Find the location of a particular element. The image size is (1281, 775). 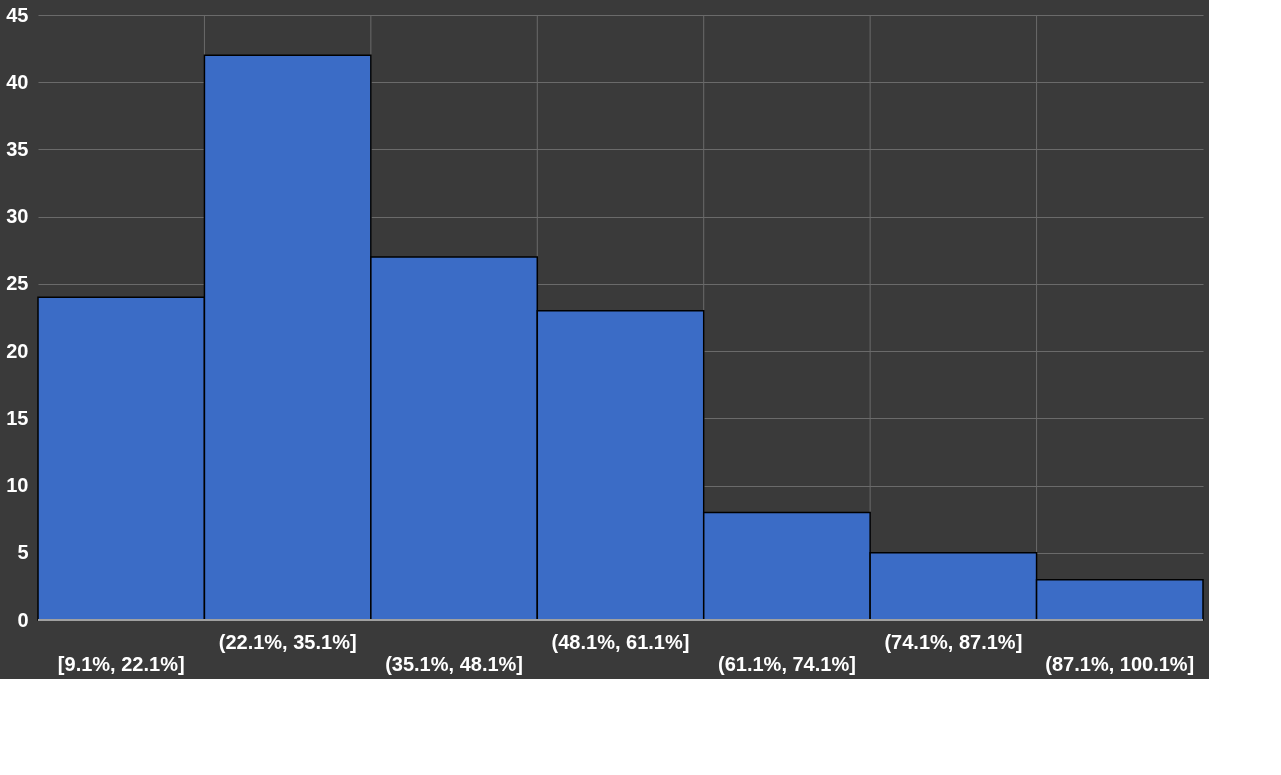

y-tick-label: 25 is located at coordinates (17, 283).